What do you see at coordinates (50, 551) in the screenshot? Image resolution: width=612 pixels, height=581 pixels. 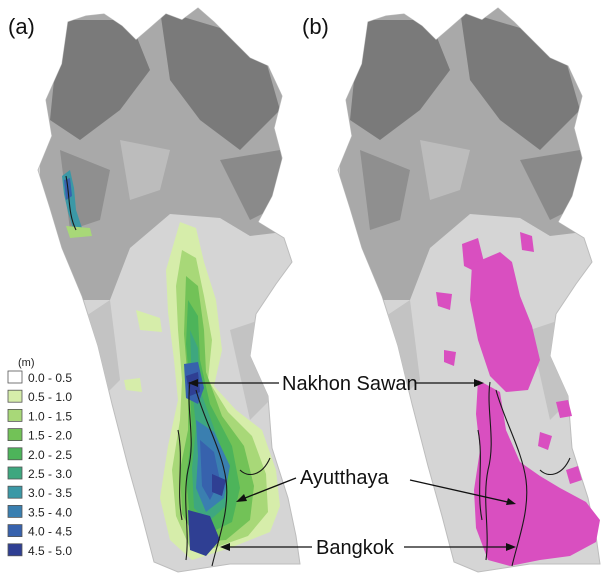 I see `legend-label: 4.5 - 5.0` at bounding box center [50, 551].